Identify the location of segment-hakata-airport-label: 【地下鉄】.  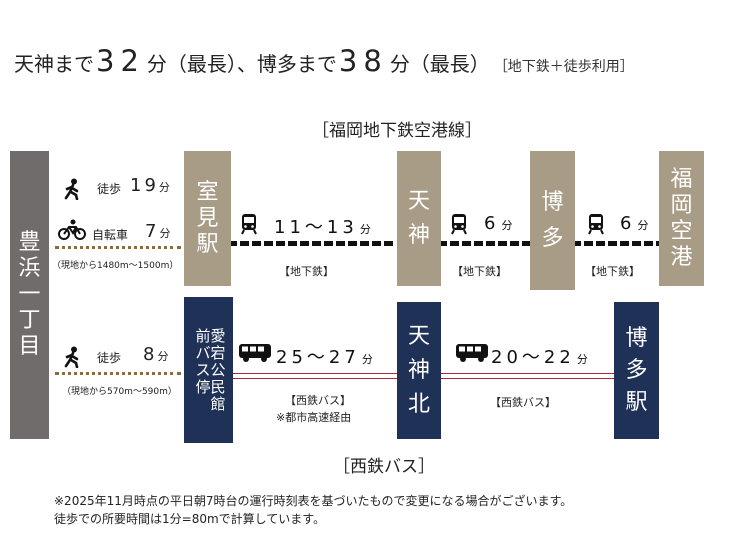
(612, 271).